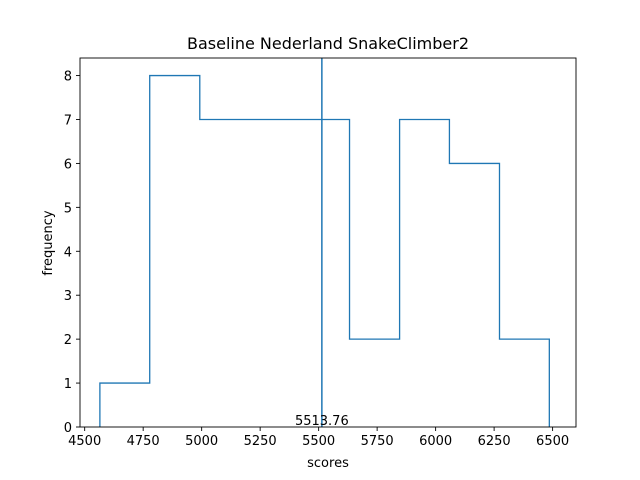 This screenshot has width=640, height=480. Describe the element at coordinates (48, 243) in the screenshot. I see `y-axis-label: frequency` at that location.